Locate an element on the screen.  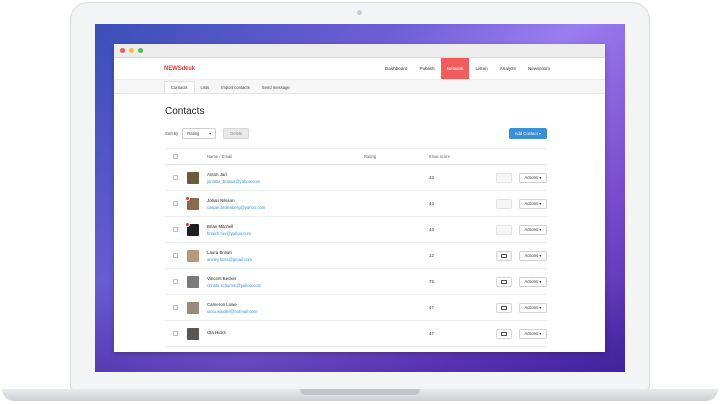
close-window-icon is located at coordinates (122, 50).